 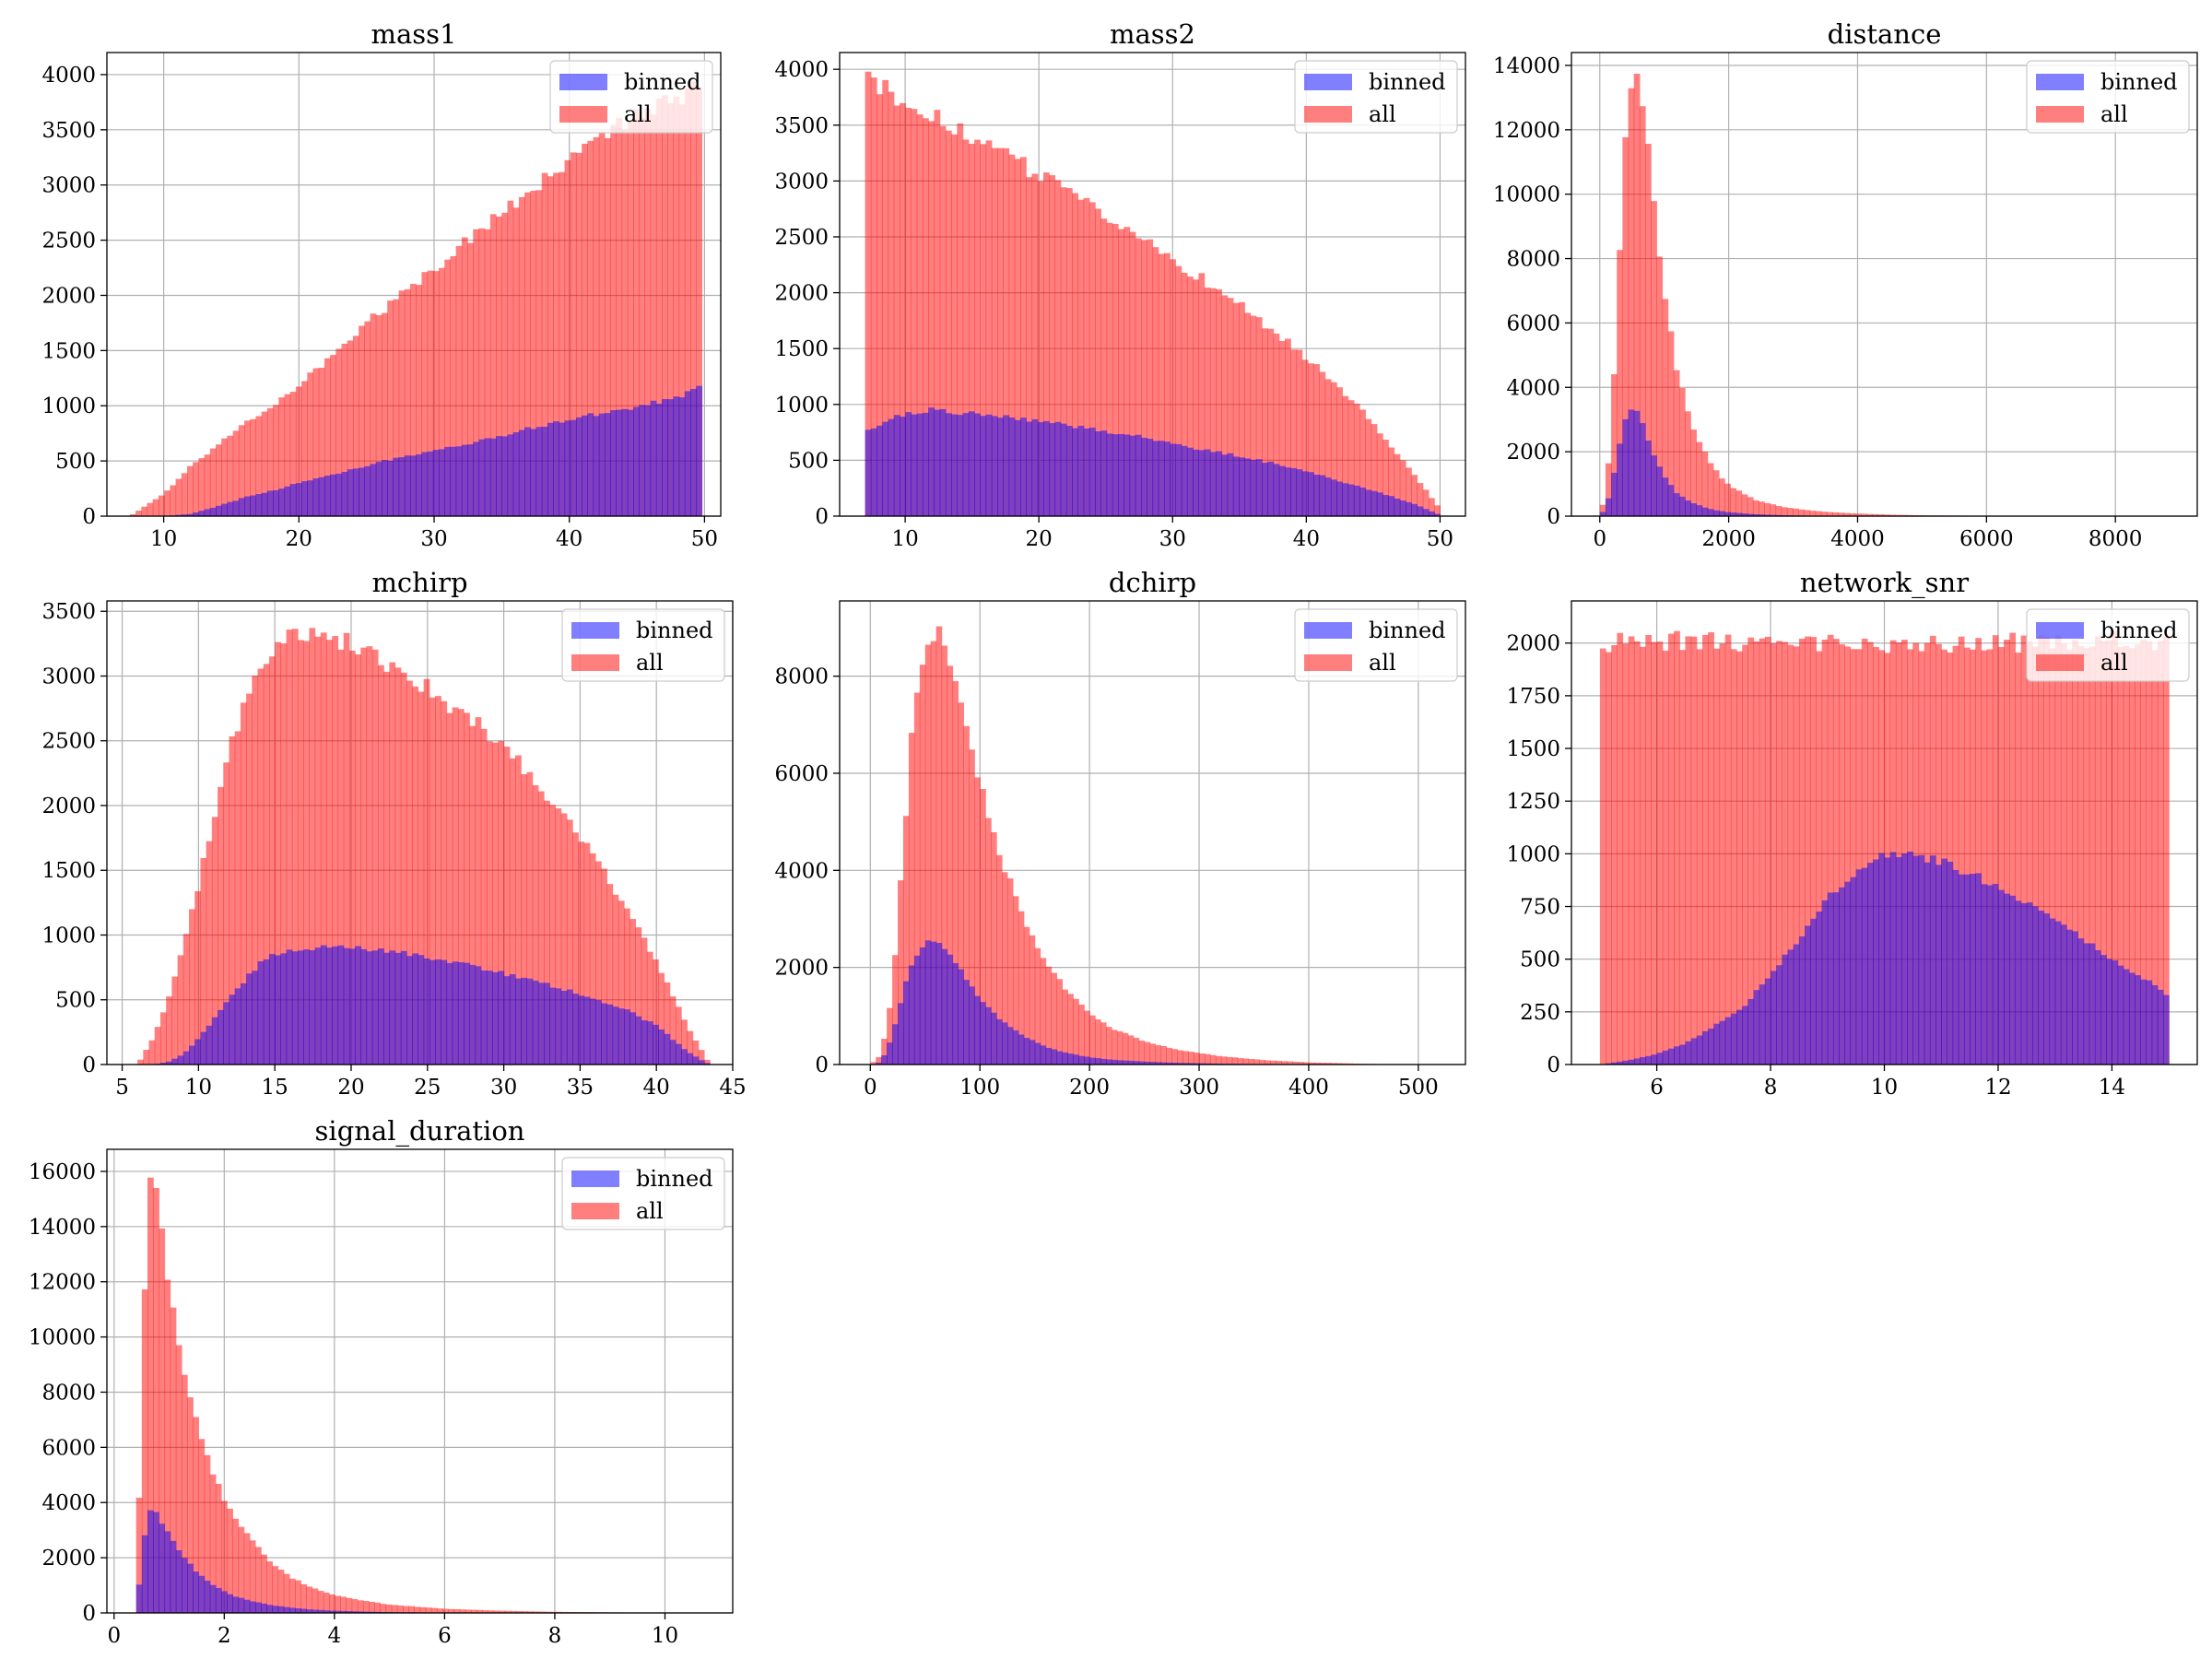 I want to click on x-tick-label: 30, so click(x=433, y=539).